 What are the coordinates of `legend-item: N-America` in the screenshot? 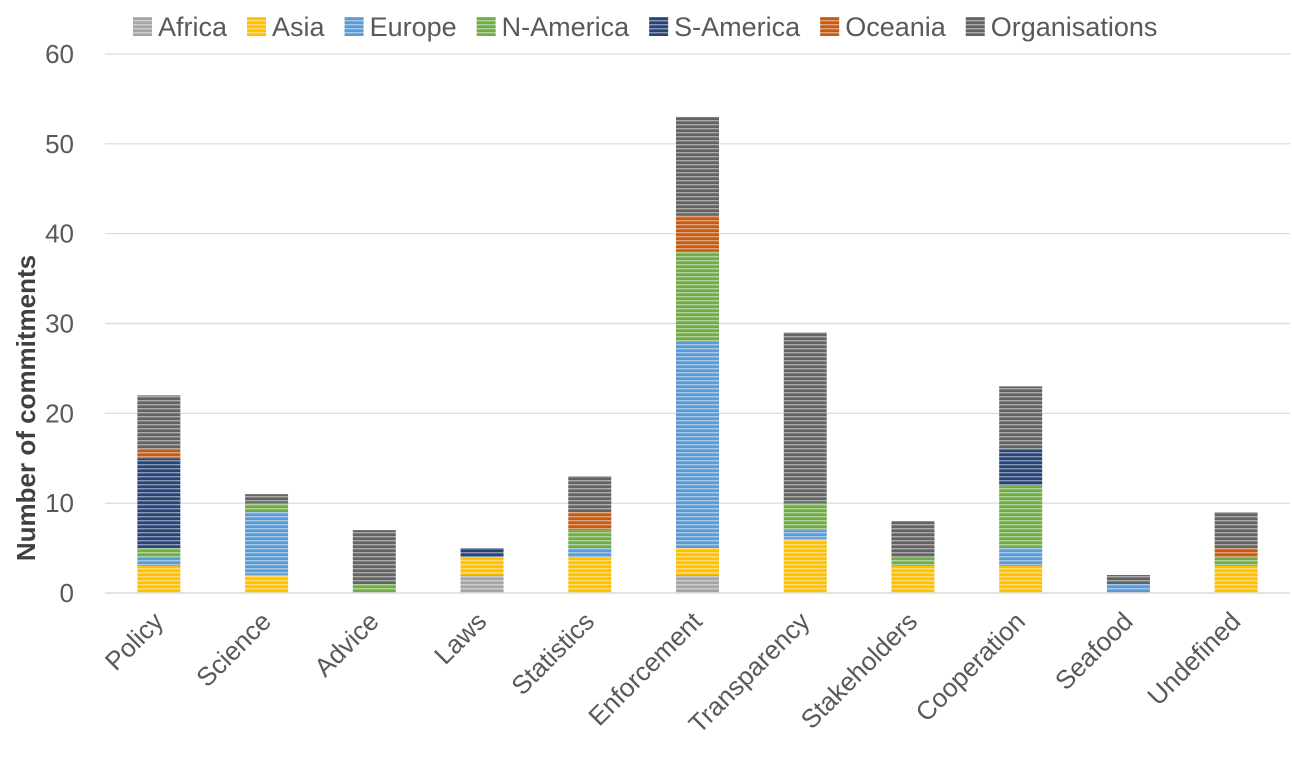 It's located at (553, 27).